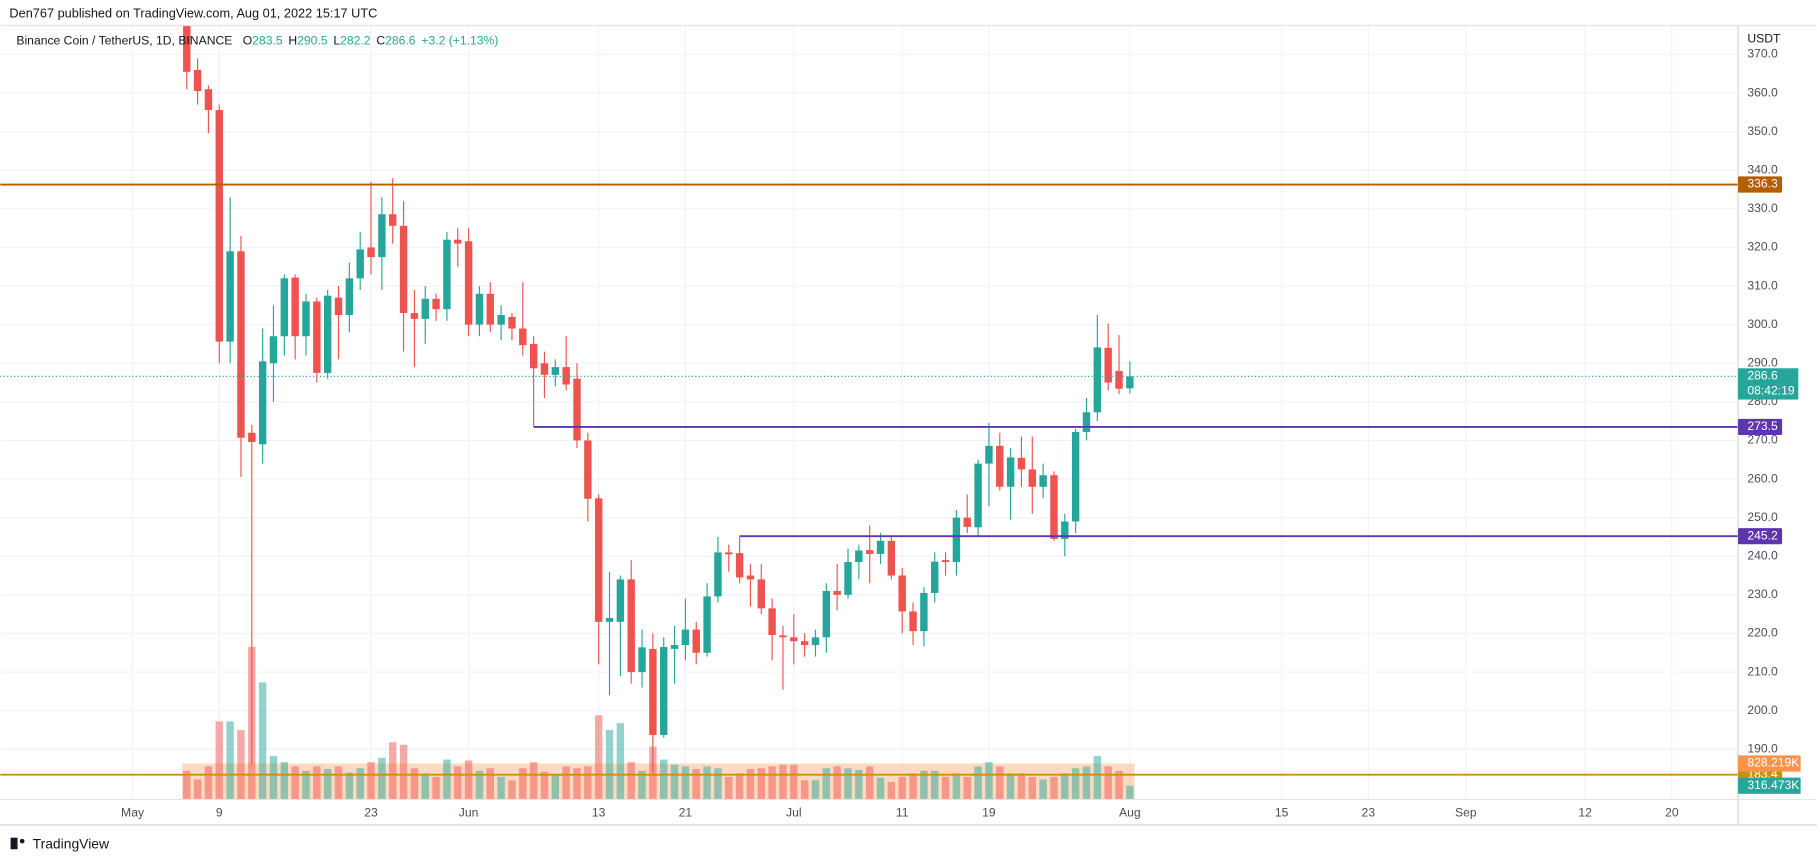  What do you see at coordinates (1762, 633) in the screenshot?
I see `y-tick-label: 220.0` at bounding box center [1762, 633].